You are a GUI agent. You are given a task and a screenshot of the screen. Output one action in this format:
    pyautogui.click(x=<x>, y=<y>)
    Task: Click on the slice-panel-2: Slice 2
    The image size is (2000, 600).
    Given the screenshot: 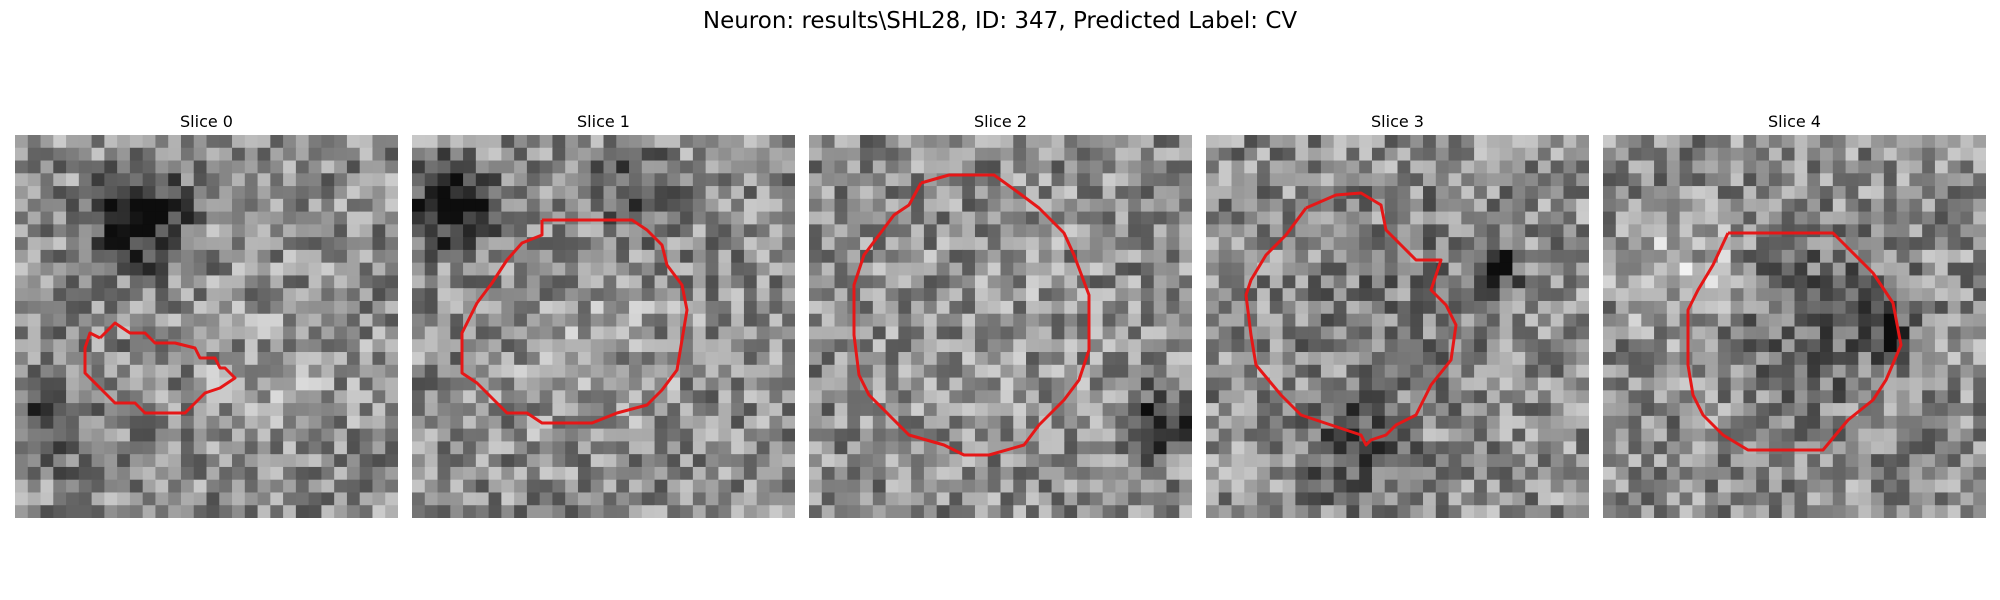 What is the action you would take?
    pyautogui.click(x=1000, y=314)
    